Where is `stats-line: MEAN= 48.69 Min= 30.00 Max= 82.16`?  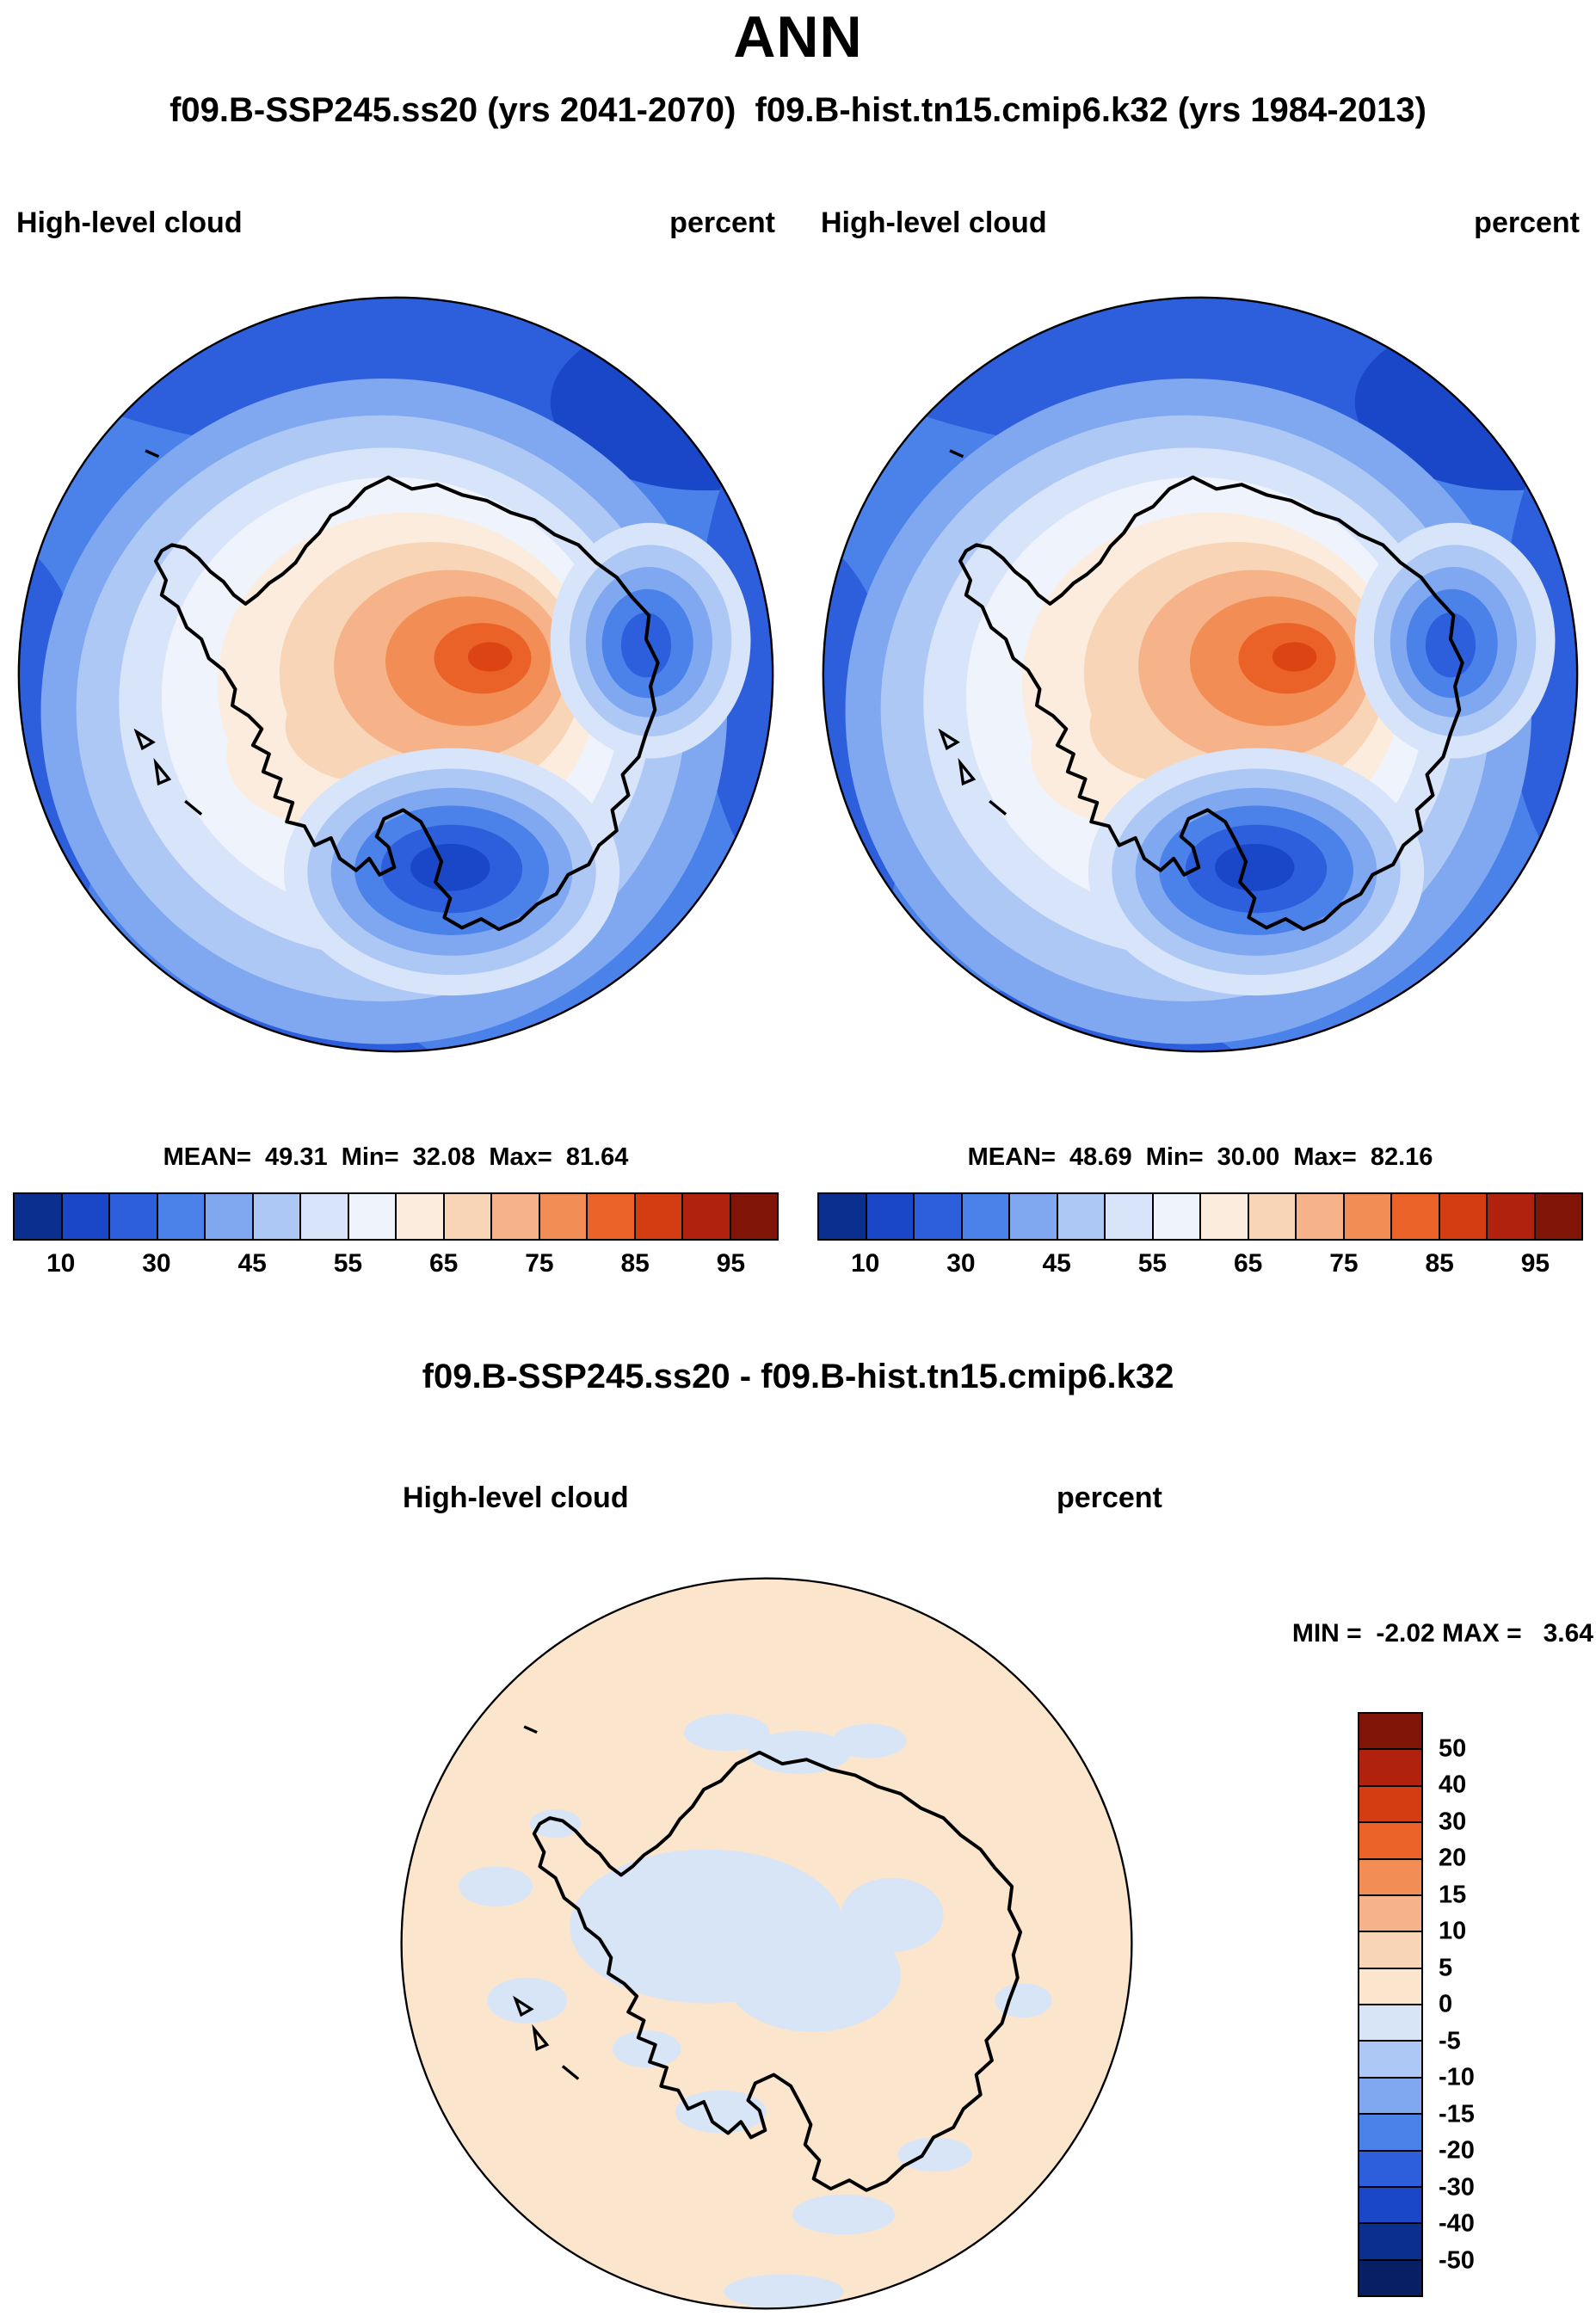 stats-line: MEAN= 48.69 Min= 30.00 Max= 82.16 is located at coordinates (1200, 1157).